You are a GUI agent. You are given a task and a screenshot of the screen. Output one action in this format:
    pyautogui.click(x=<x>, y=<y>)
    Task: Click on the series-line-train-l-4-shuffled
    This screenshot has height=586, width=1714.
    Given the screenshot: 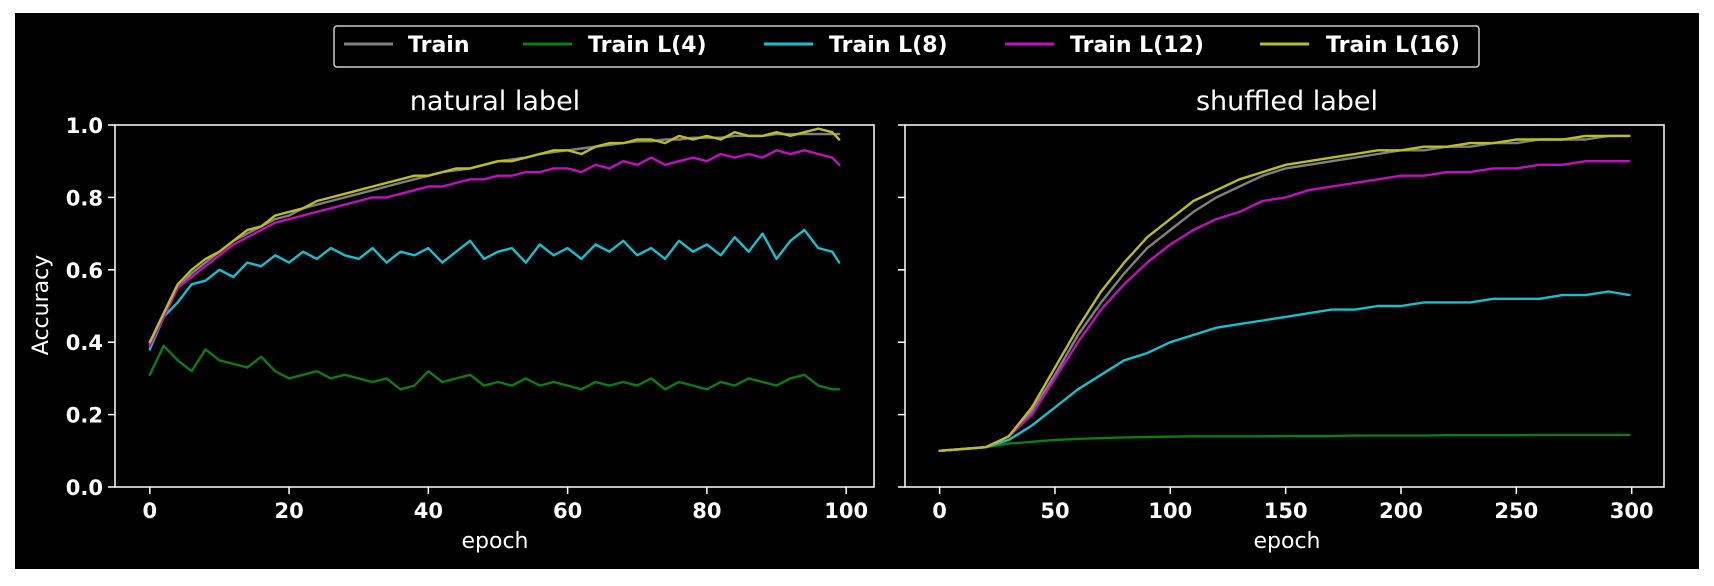 What is the action you would take?
    pyautogui.click(x=1284, y=442)
    